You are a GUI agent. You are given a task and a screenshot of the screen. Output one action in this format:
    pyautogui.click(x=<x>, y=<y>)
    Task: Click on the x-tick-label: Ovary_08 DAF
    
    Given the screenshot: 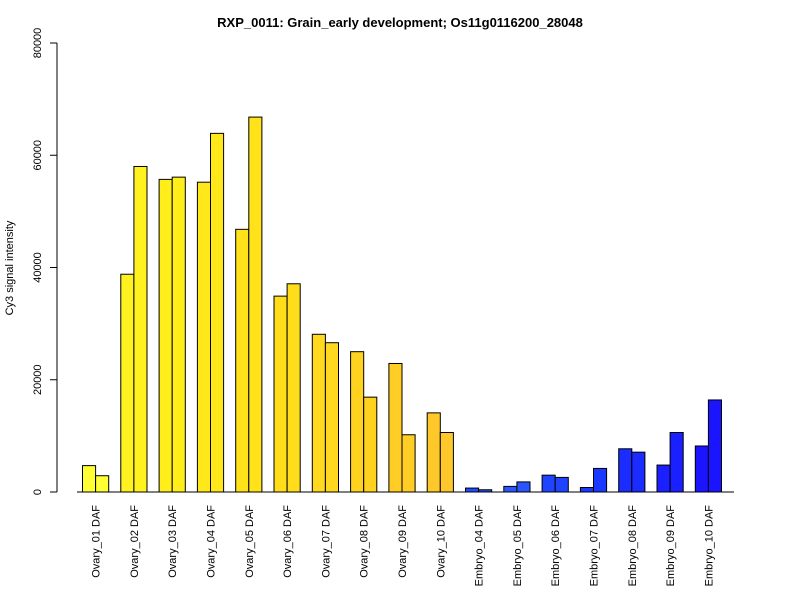 What is the action you would take?
    pyautogui.click(x=365, y=541)
    